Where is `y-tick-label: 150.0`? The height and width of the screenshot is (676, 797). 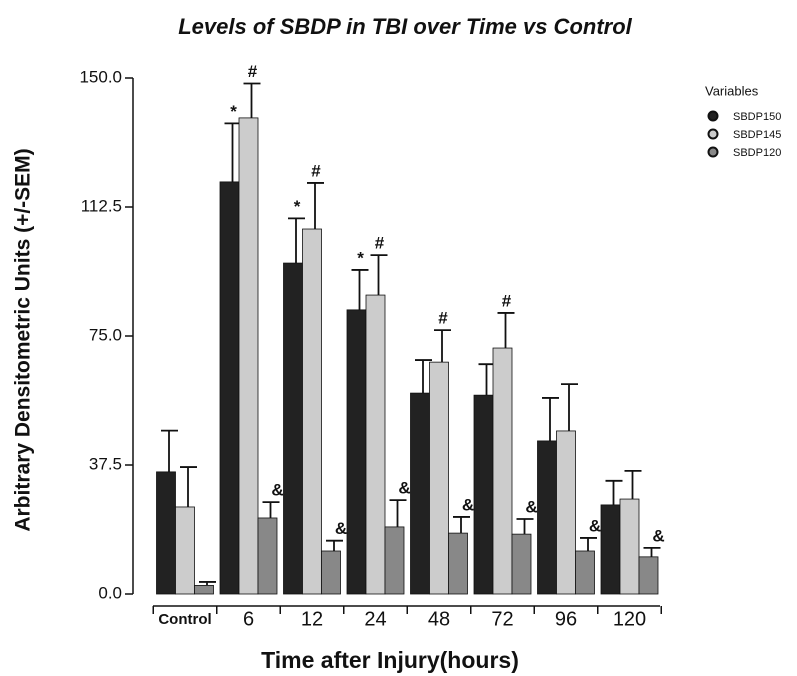 y-tick-label: 150.0 is located at coordinates (100, 76).